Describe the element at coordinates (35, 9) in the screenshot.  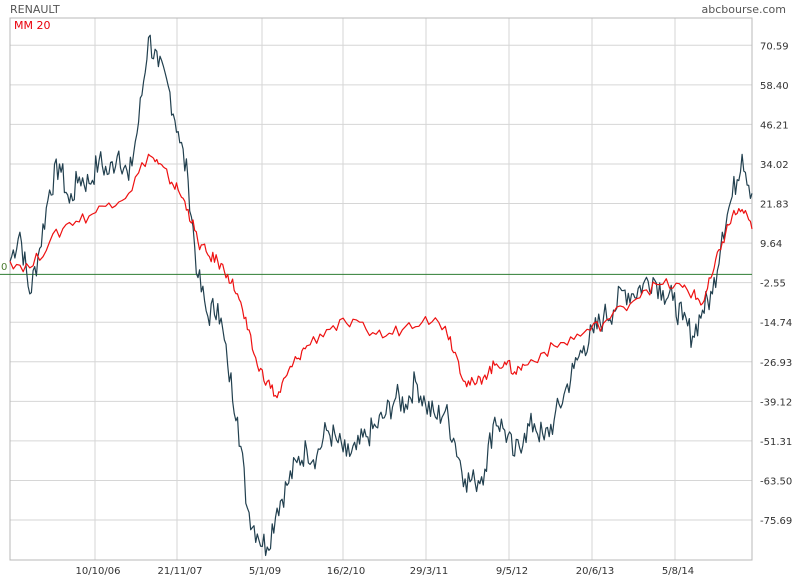
I see `chart-title: RENAULT` at that location.